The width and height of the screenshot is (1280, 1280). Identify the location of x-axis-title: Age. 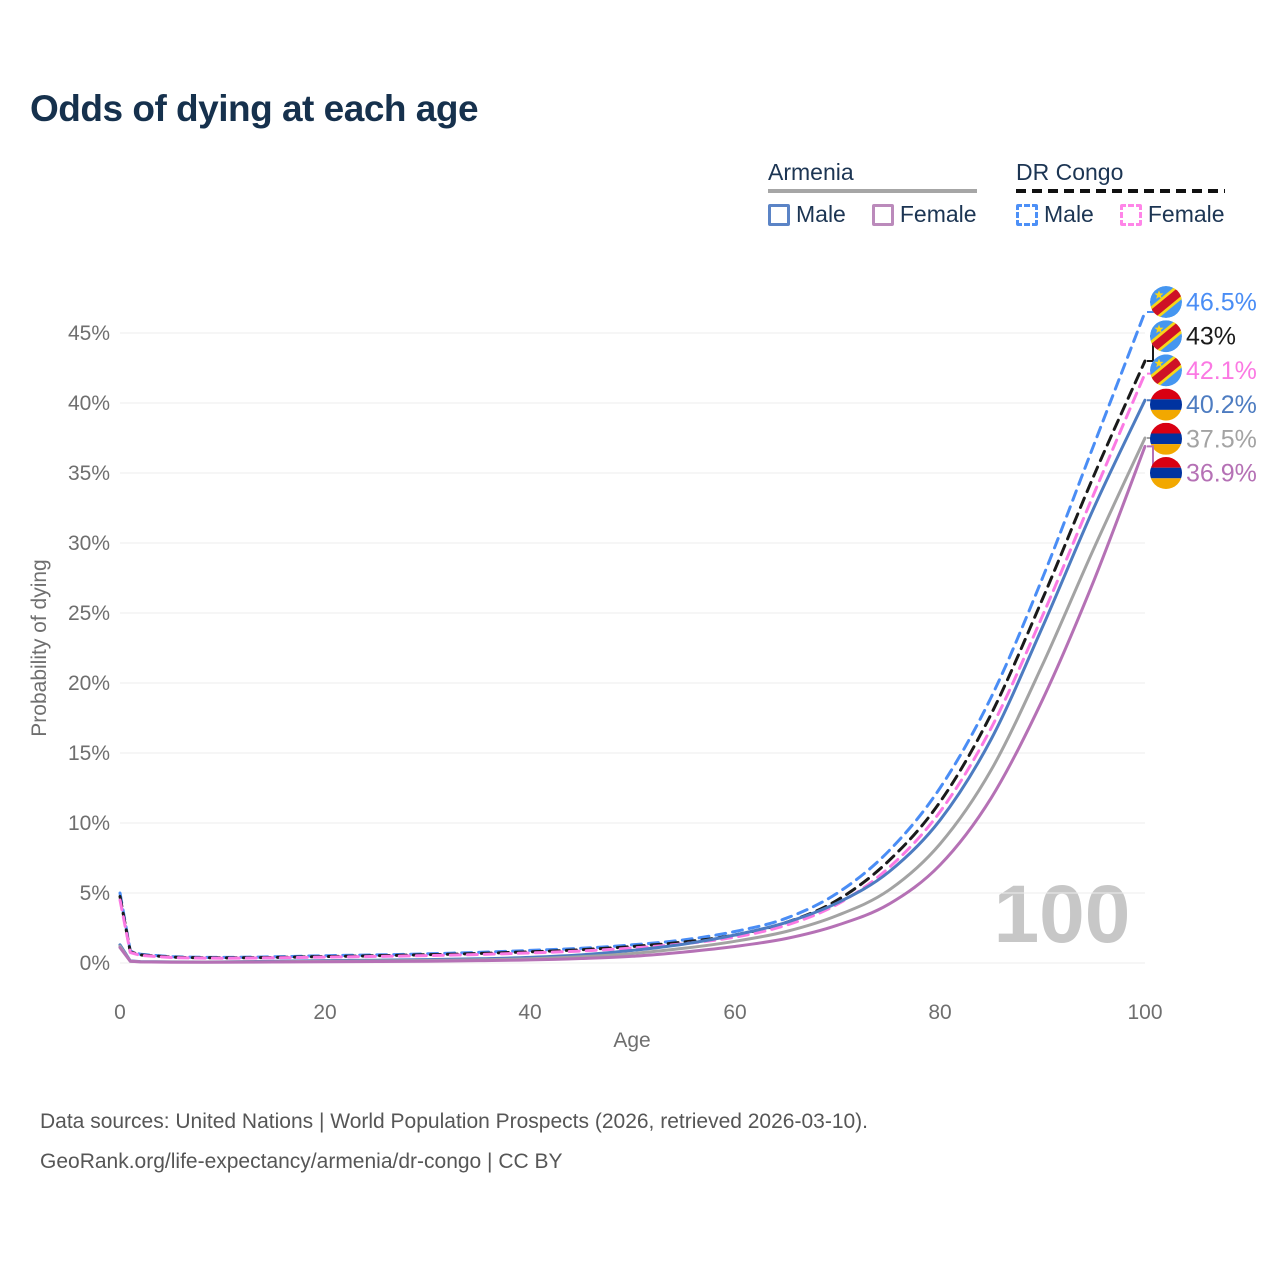
(631, 1040).